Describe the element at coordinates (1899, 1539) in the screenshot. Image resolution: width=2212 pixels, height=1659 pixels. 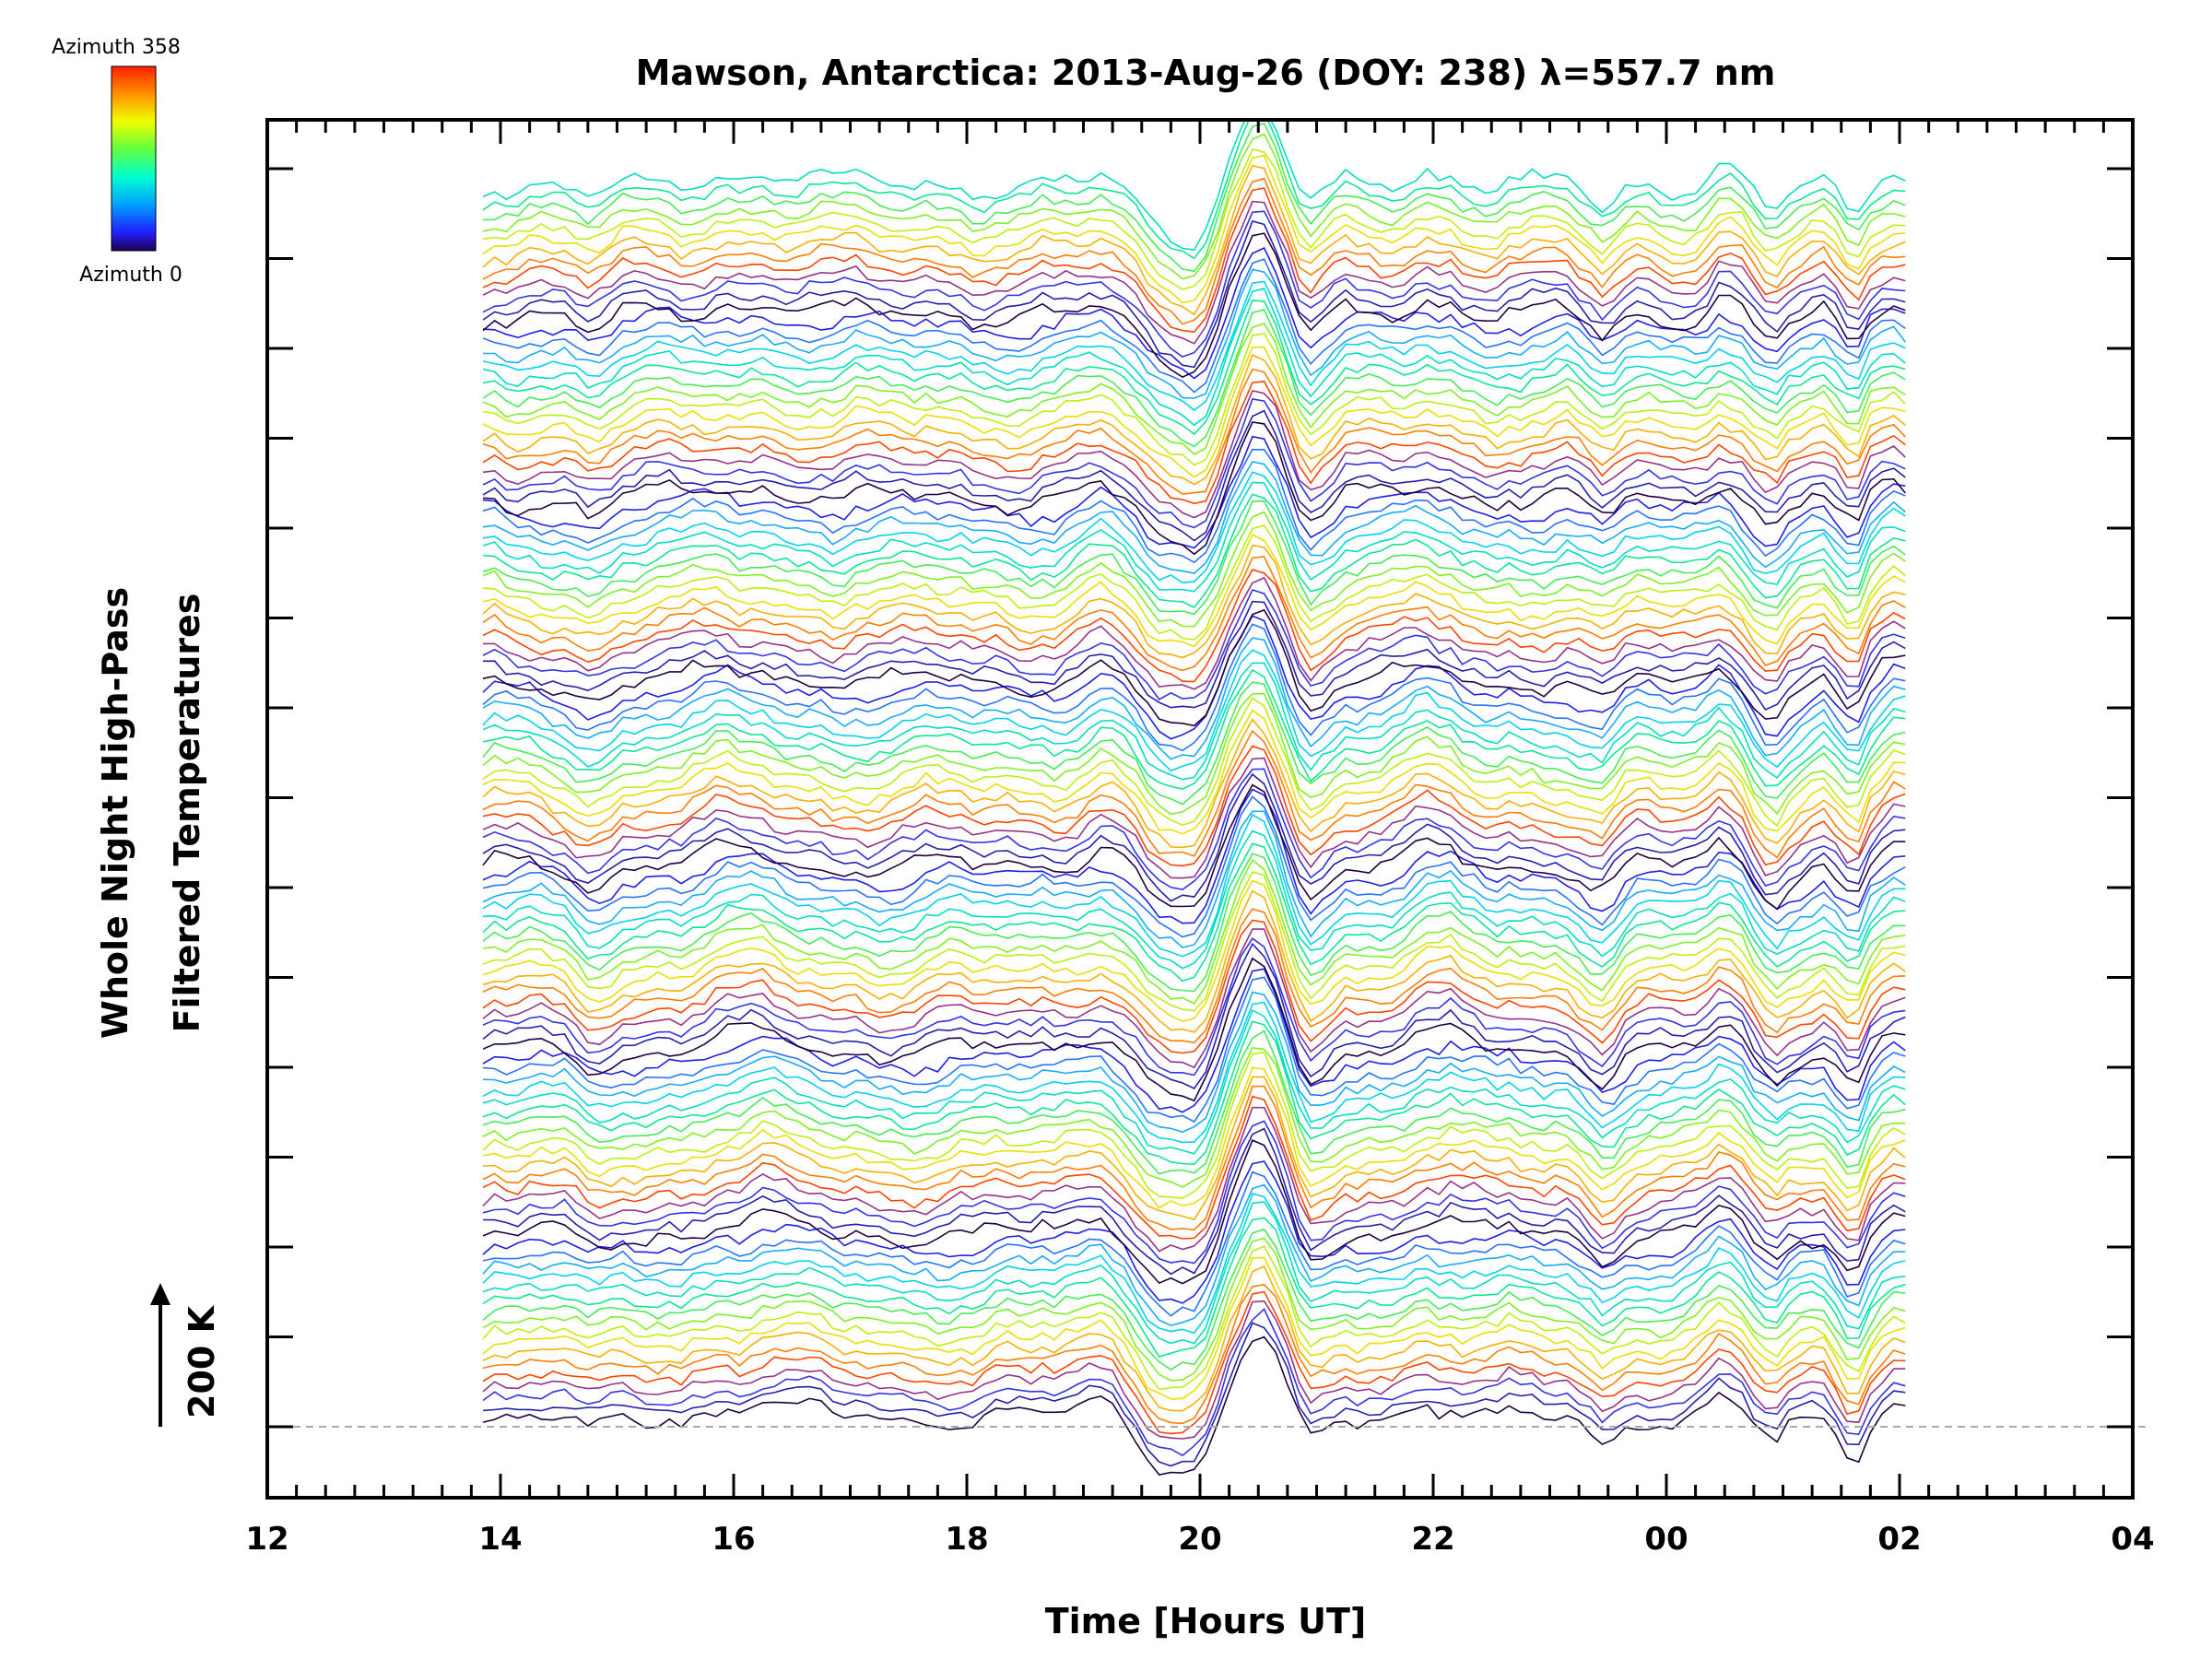
I see `x-tick-label: 02` at that location.